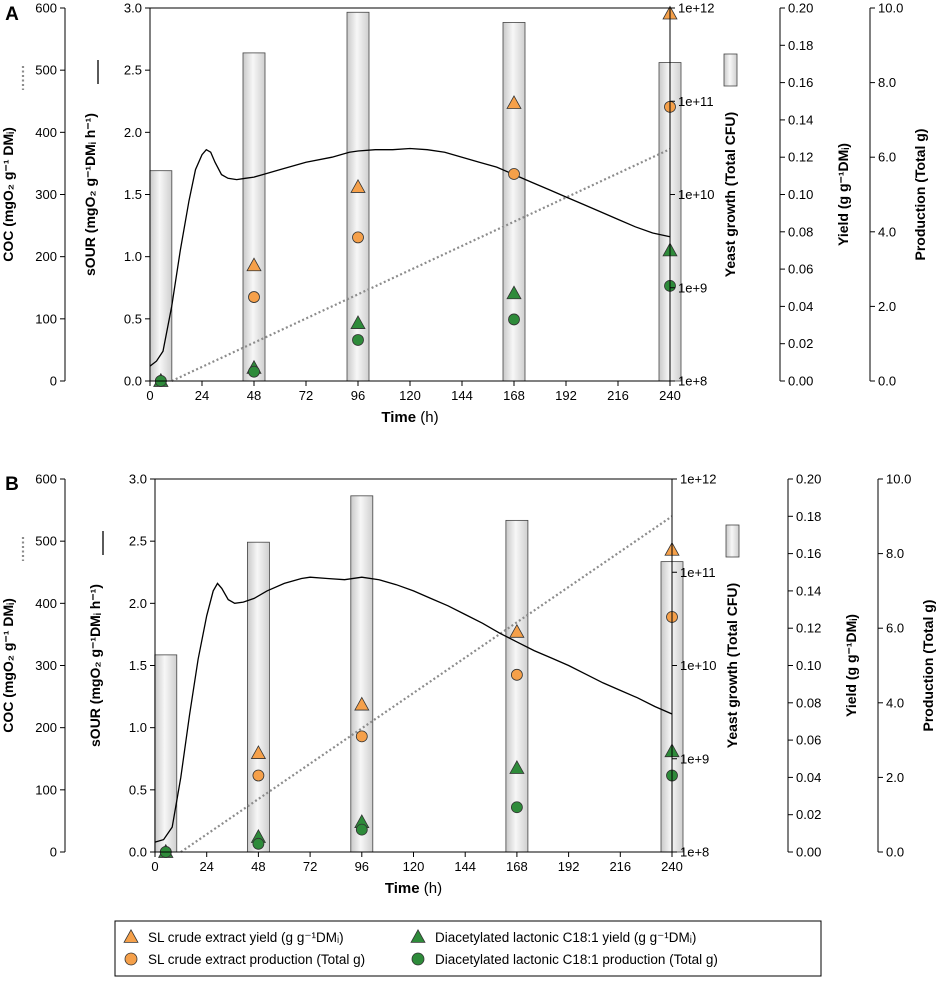 Image resolution: width=941 pixels, height=981 pixels. I want to click on production-axis-tick-label: 0.0, so click(887, 381).